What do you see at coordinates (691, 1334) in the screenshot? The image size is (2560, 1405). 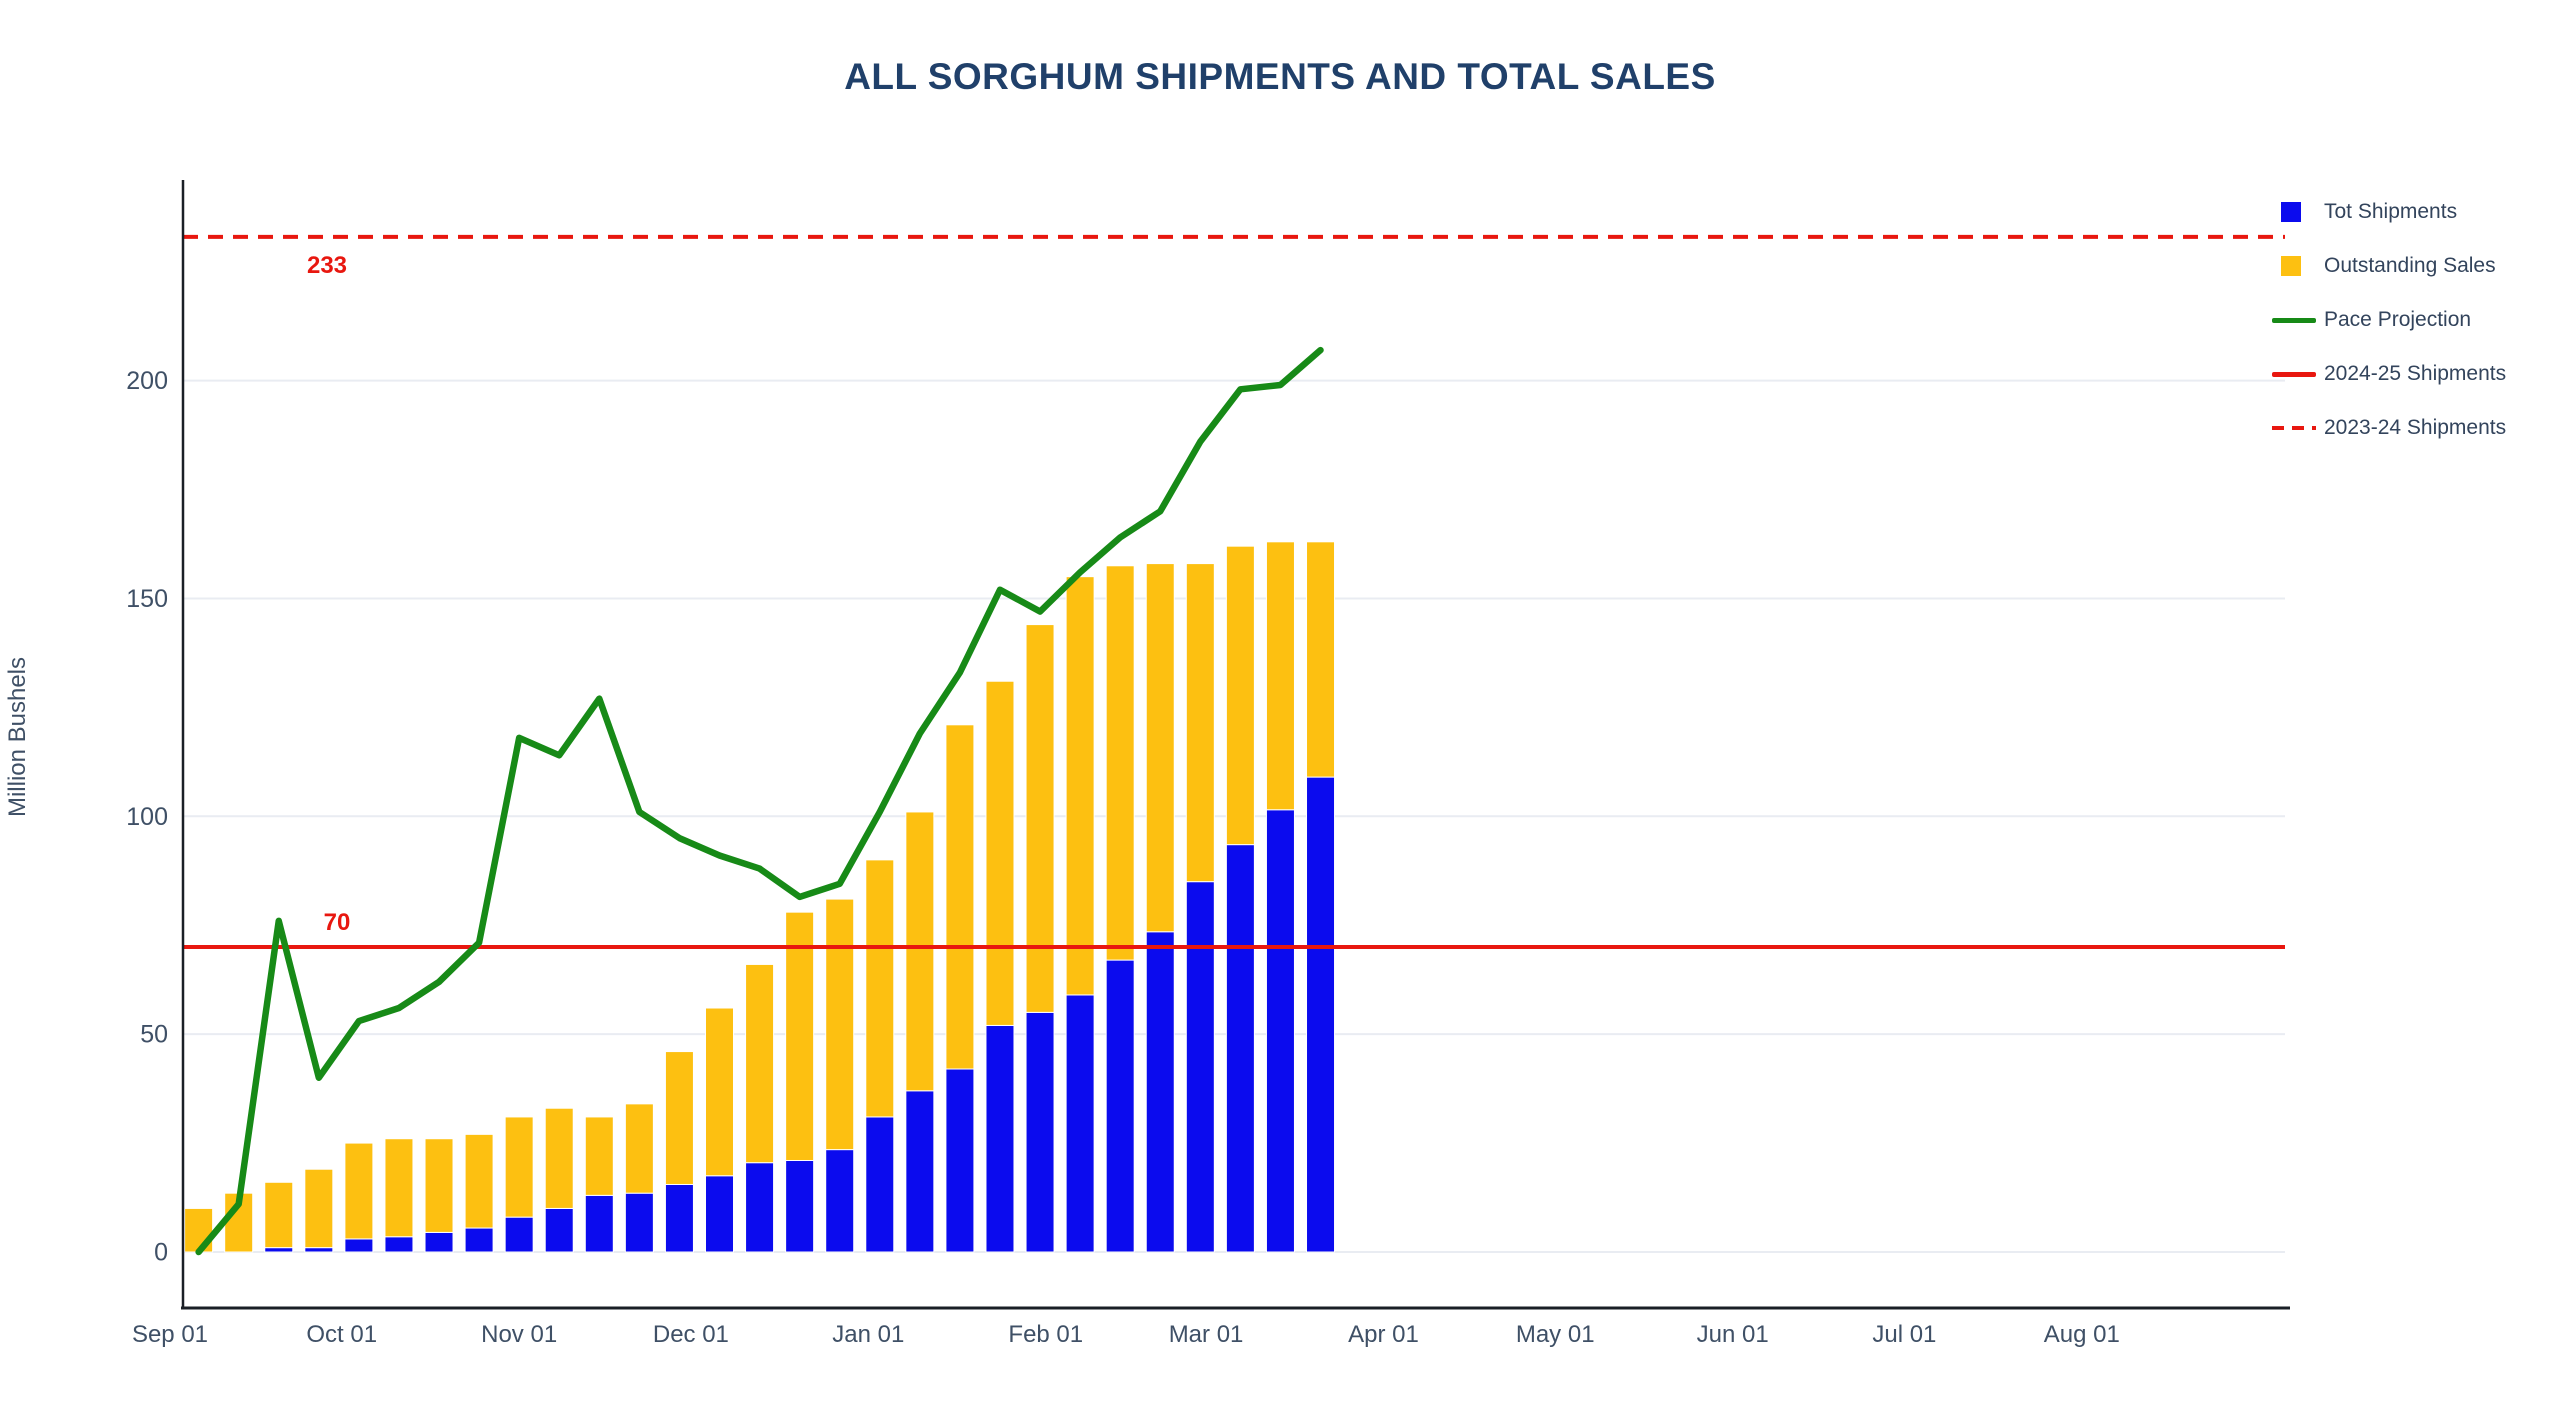 I see `x-tick-label-dec-01: Dec 01` at bounding box center [691, 1334].